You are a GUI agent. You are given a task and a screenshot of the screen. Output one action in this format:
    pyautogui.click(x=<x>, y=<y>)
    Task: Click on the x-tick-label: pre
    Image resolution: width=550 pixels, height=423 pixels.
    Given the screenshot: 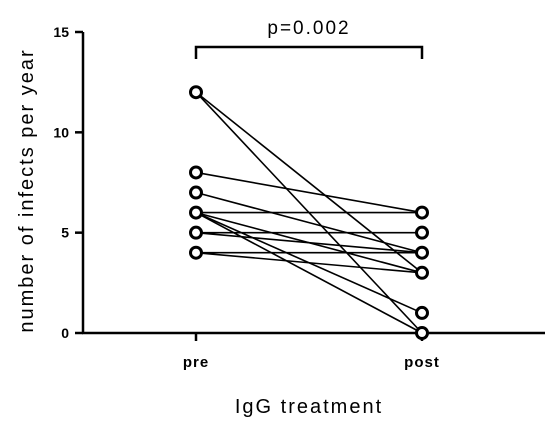 What is the action you would take?
    pyautogui.click(x=196, y=362)
    